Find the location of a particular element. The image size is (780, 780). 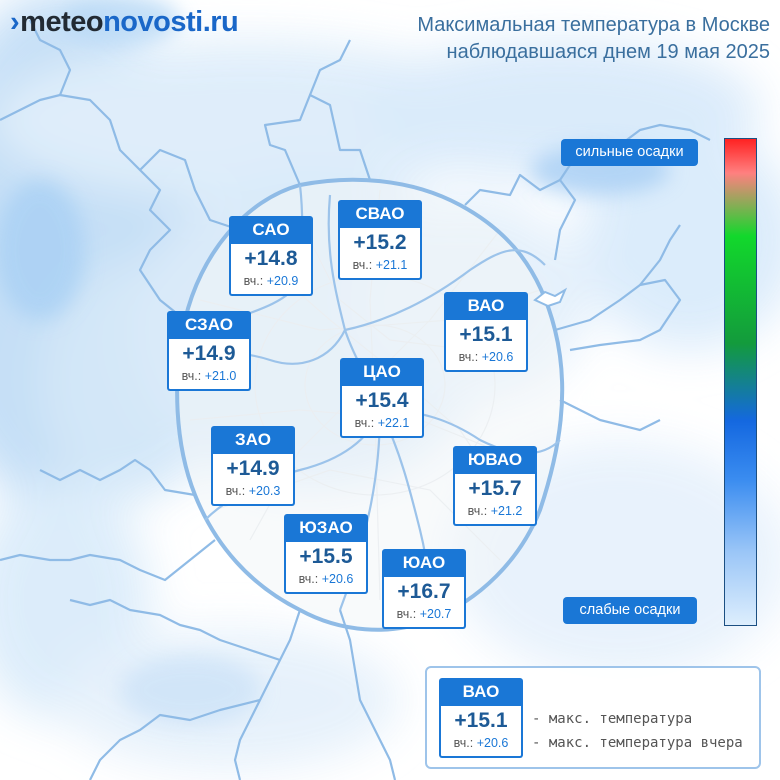

legend-line-max-temp-yesterday: - макс. температура вчера is located at coordinates (637, 743).